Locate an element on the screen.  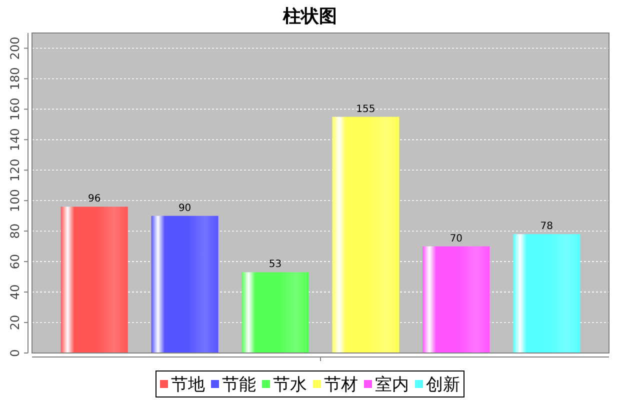
data-label: 70 is located at coordinates (456, 238).